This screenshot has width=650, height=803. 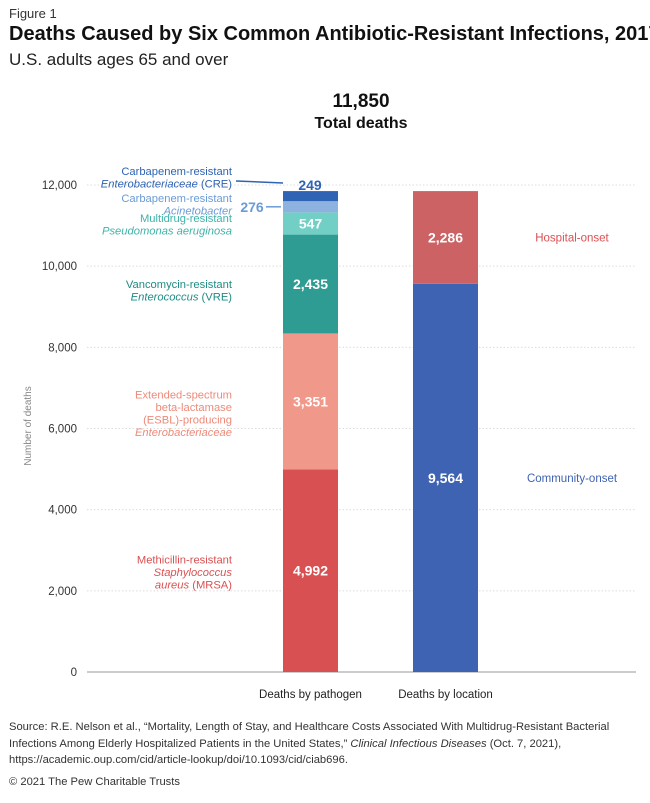 I want to click on segment-label: aureus (MRSA), so click(x=193, y=586).